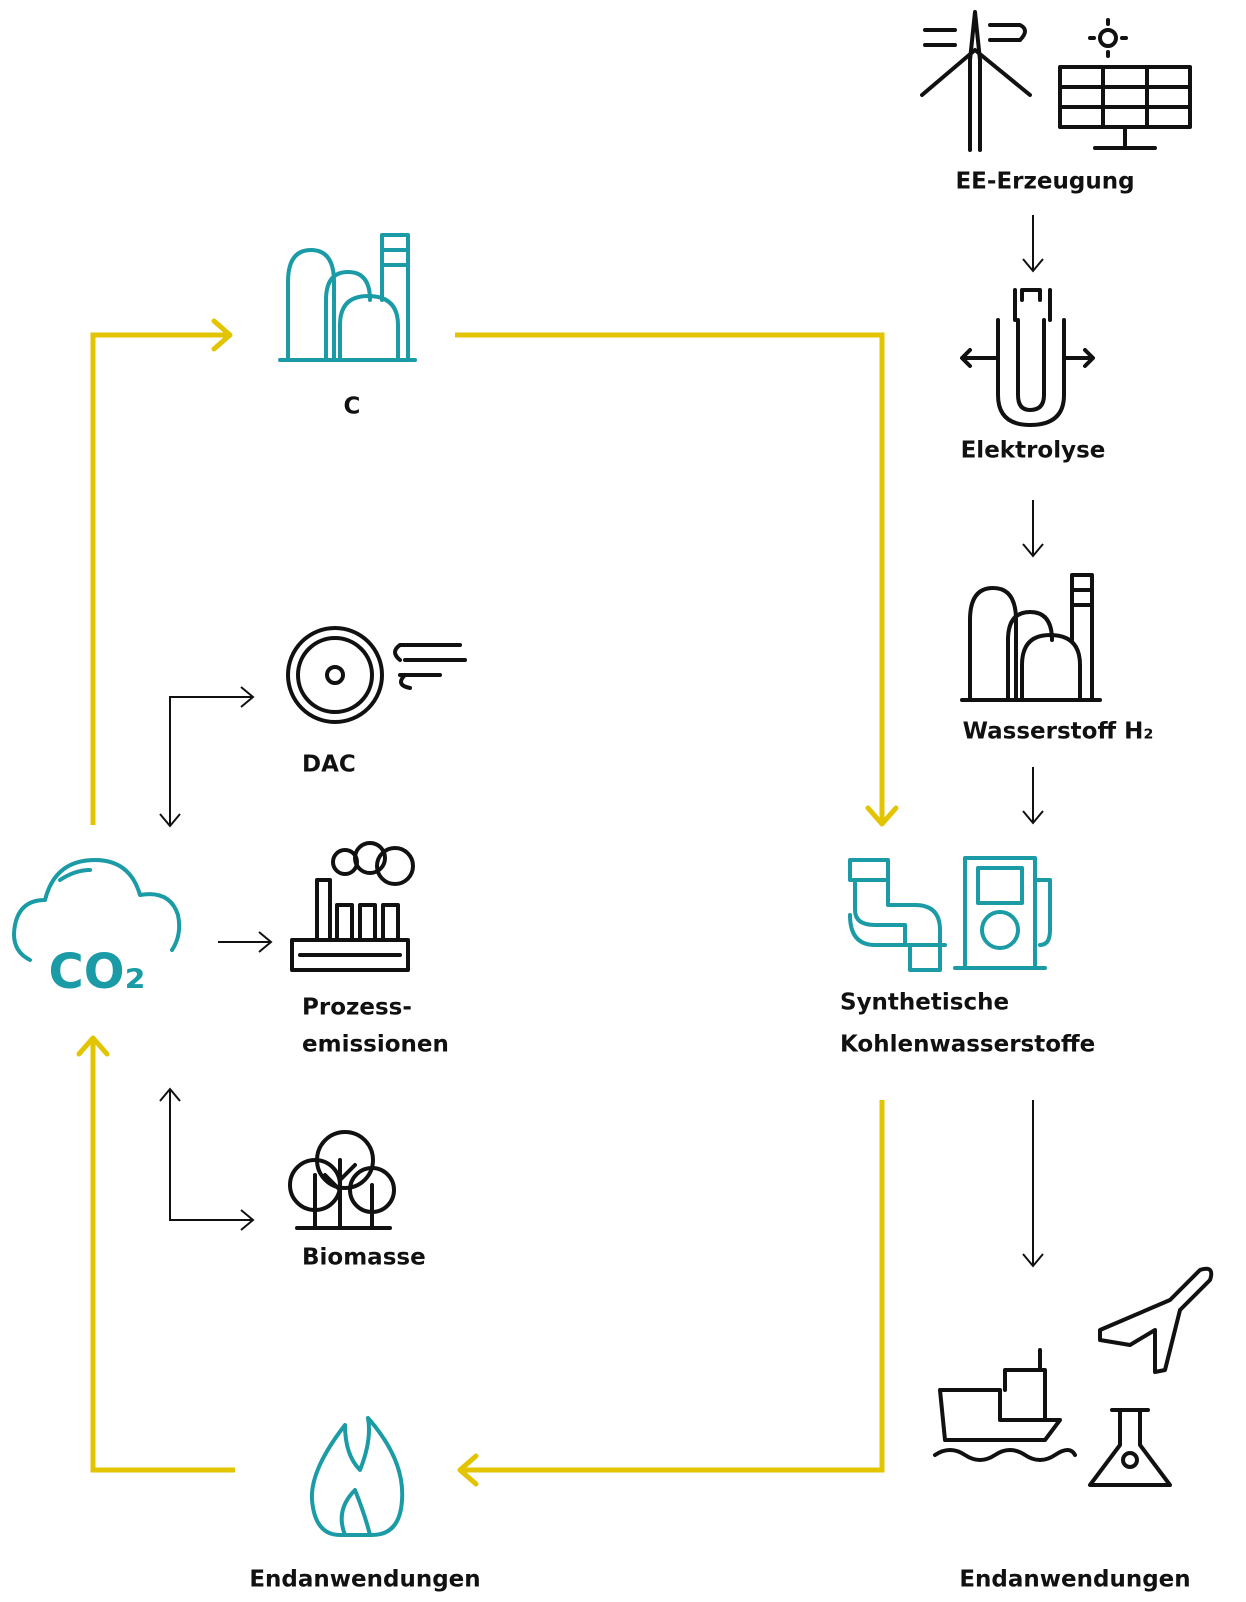 The height and width of the screenshot is (1602, 1246). Describe the element at coordinates (352, 407) in the screenshot. I see `label-c: C` at that location.